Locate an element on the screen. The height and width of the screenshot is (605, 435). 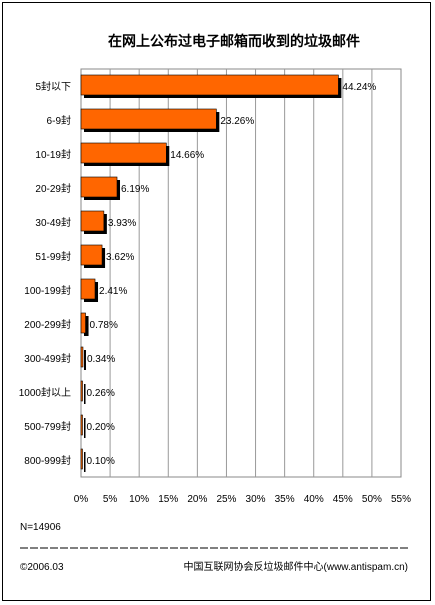
value-label: 6.19% is located at coordinates (135, 189).